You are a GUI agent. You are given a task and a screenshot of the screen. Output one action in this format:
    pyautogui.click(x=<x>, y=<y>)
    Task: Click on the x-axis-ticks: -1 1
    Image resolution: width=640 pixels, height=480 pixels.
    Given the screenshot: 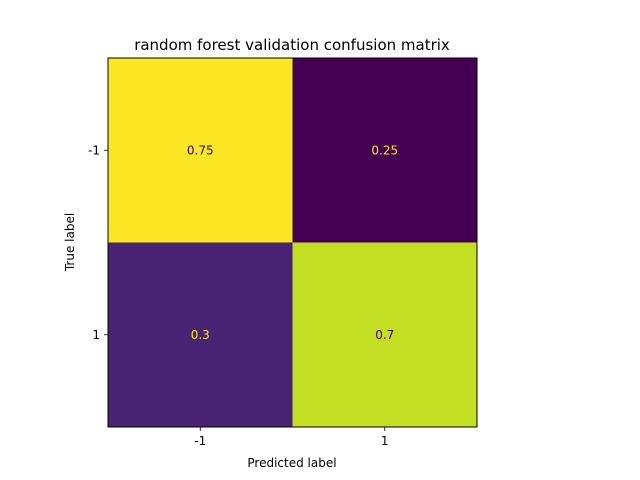 What is the action you would take?
    pyautogui.click(x=291, y=437)
    